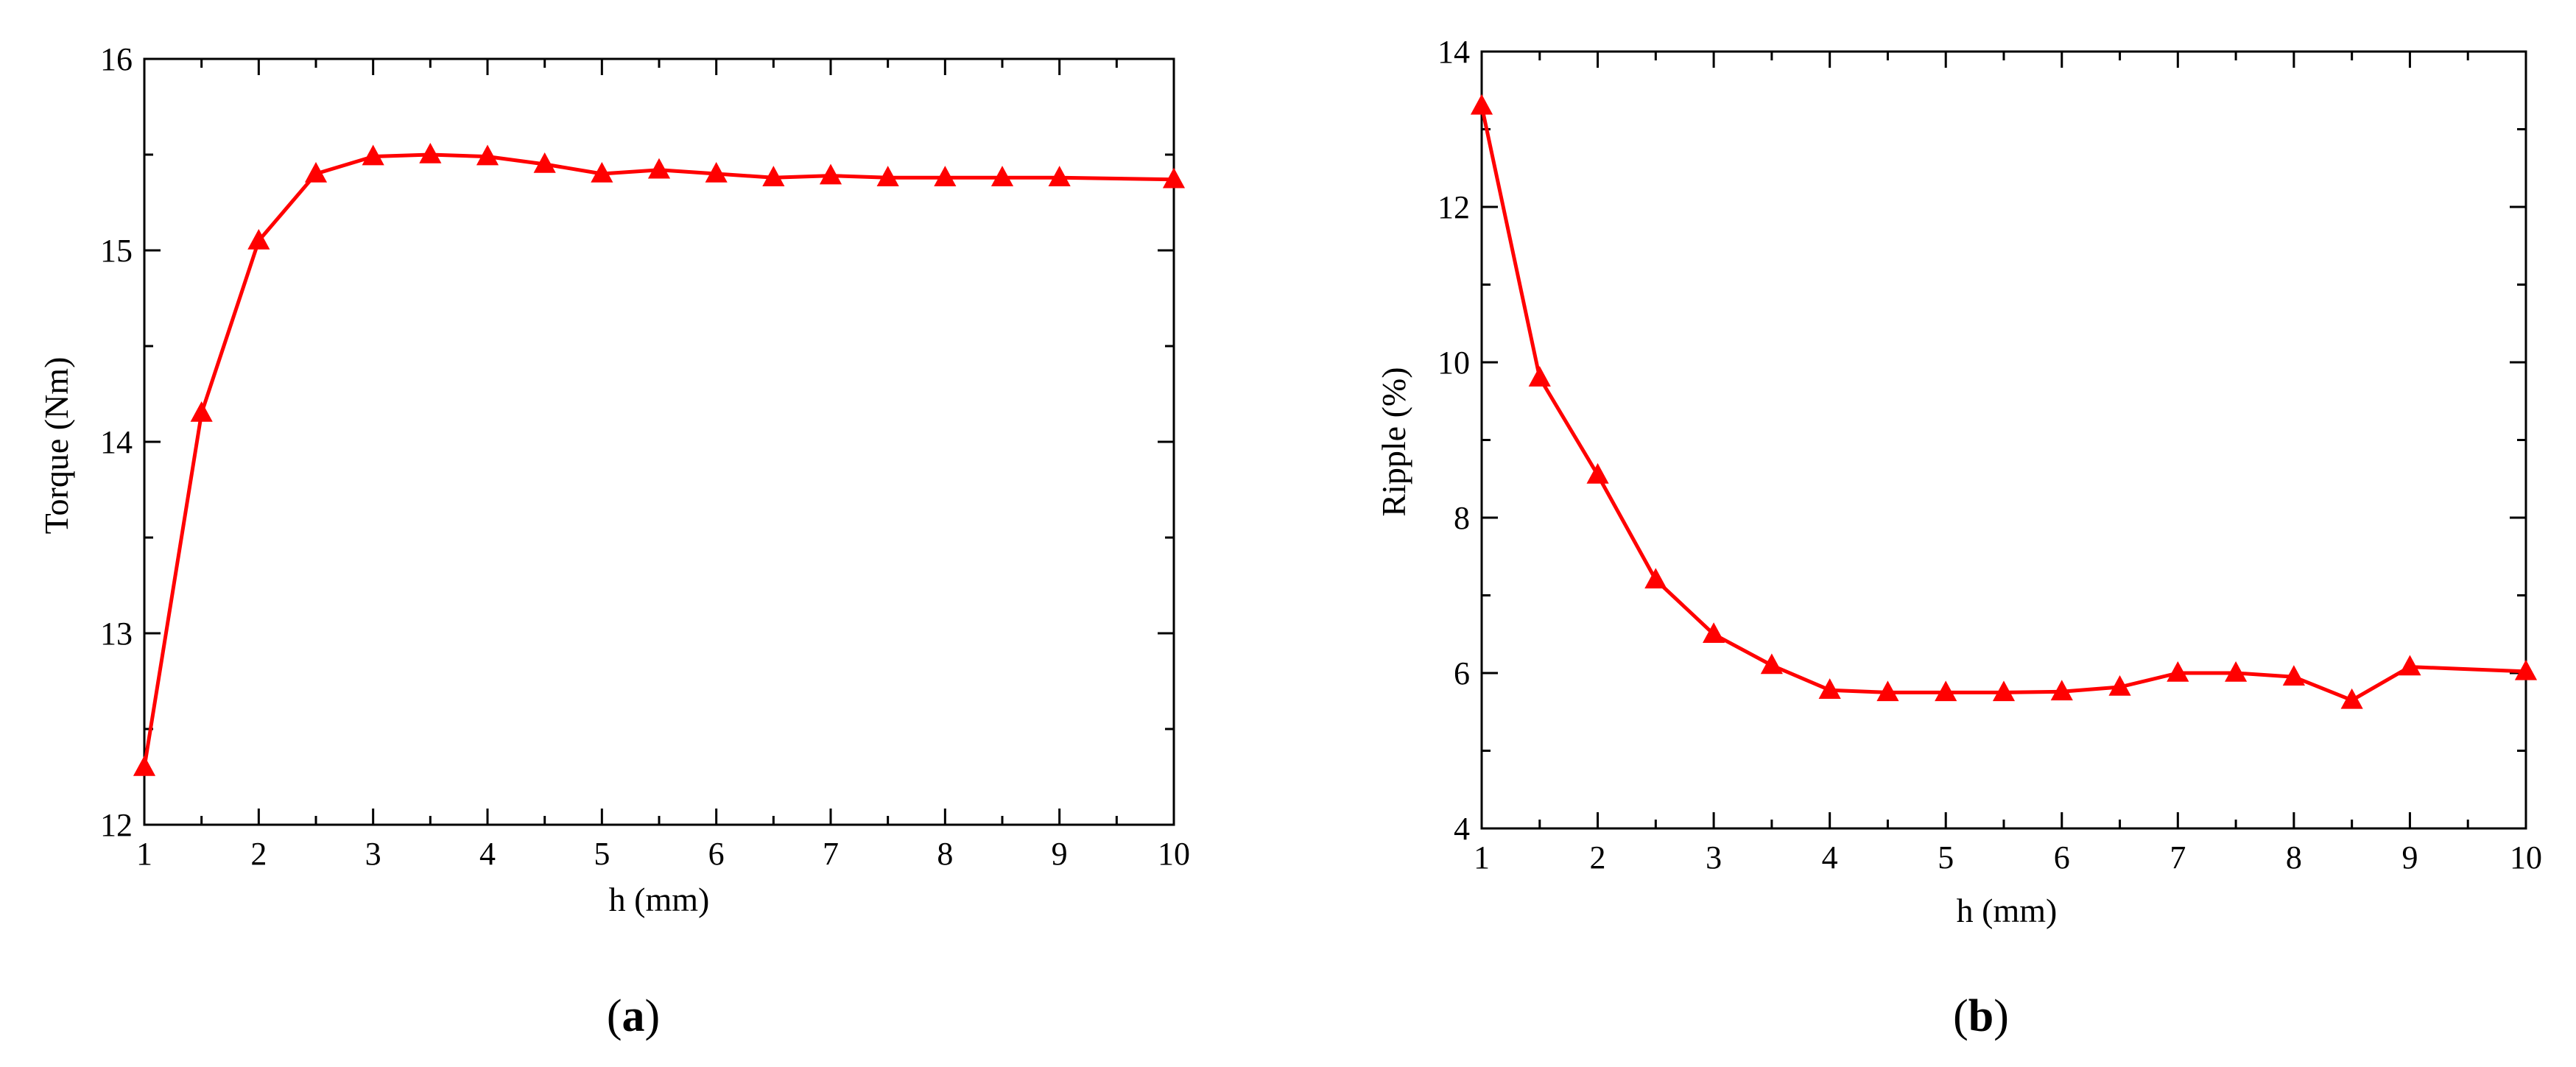 This screenshot has height=1067, width=2576. Describe the element at coordinates (1453, 363) in the screenshot. I see `panel-b-y-tick-label: 10` at that location.